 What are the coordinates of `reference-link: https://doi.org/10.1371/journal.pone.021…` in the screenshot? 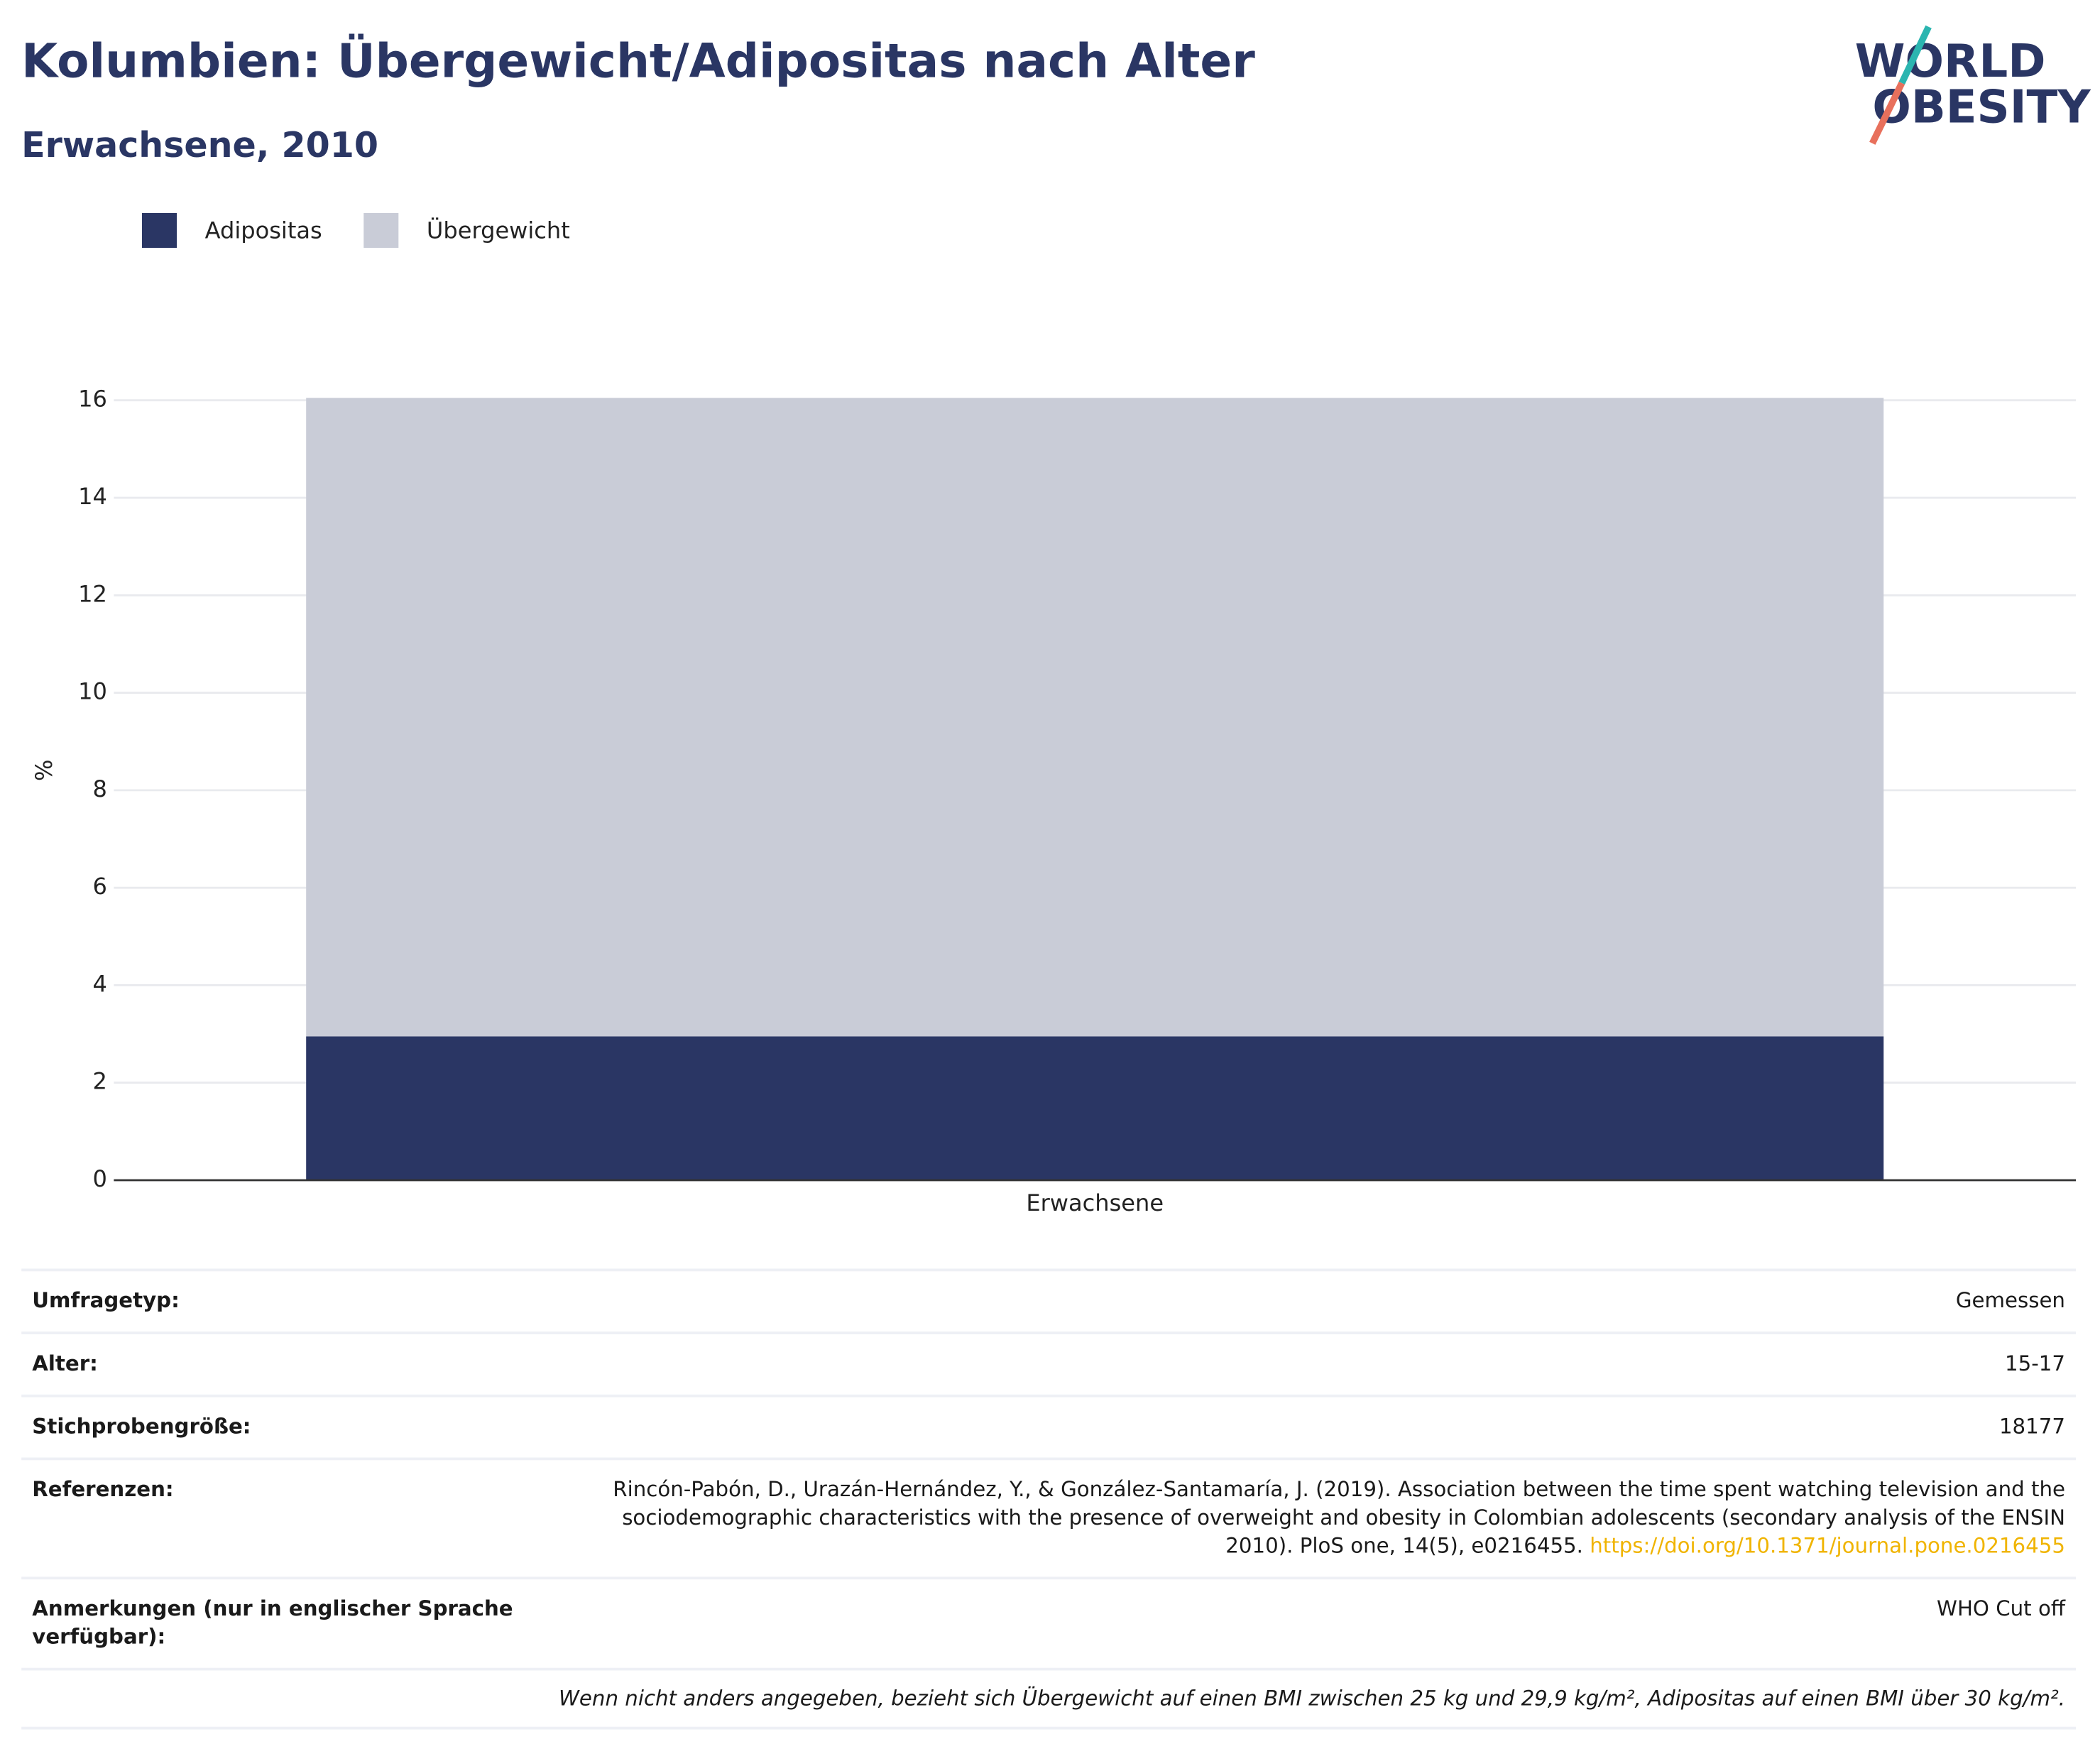 It's located at (1827, 1546).